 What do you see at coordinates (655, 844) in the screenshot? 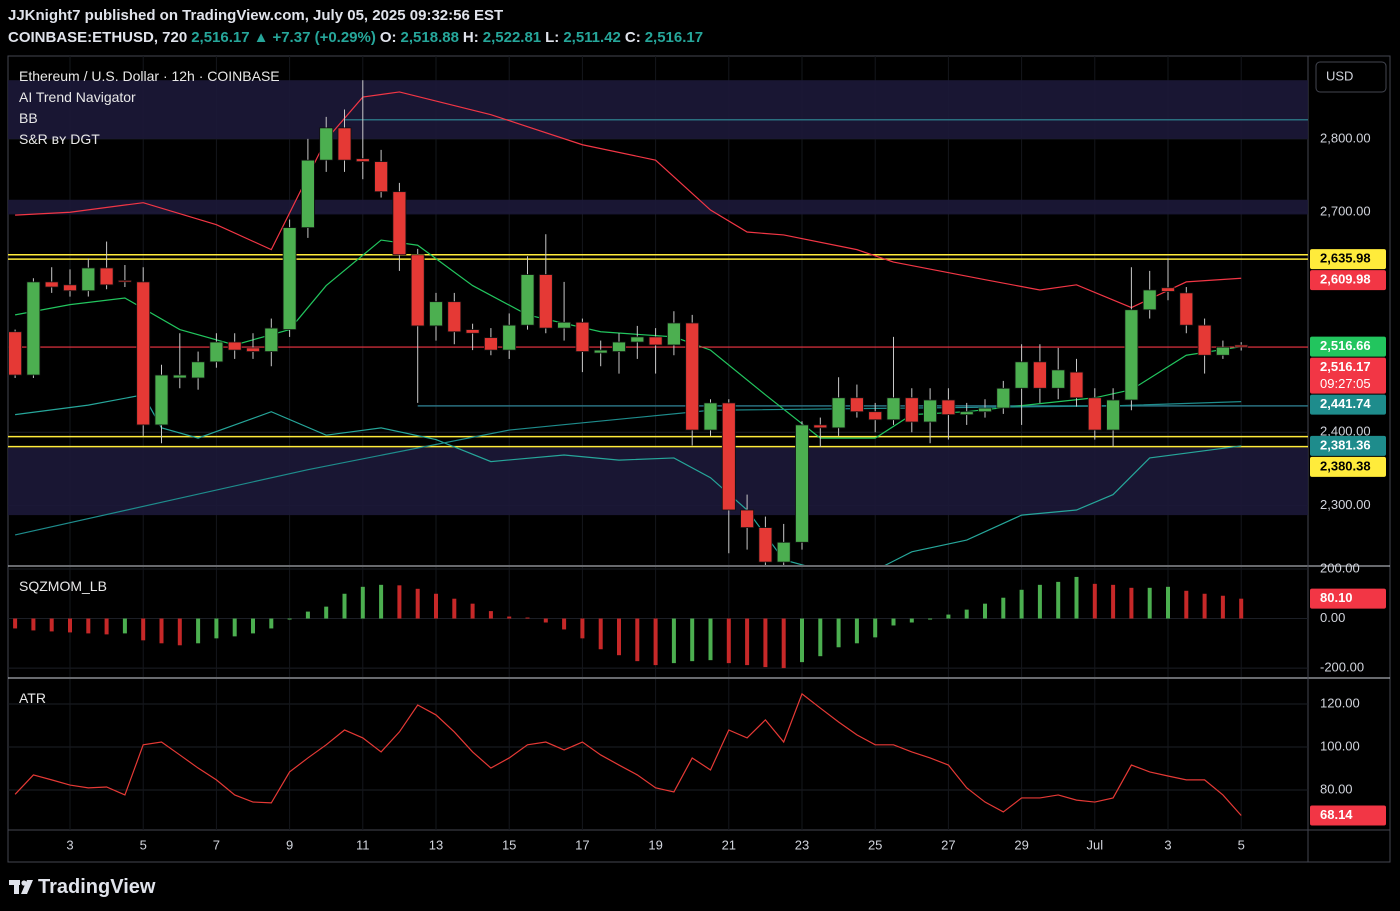
I see `x-tick-label: 19` at bounding box center [655, 844].